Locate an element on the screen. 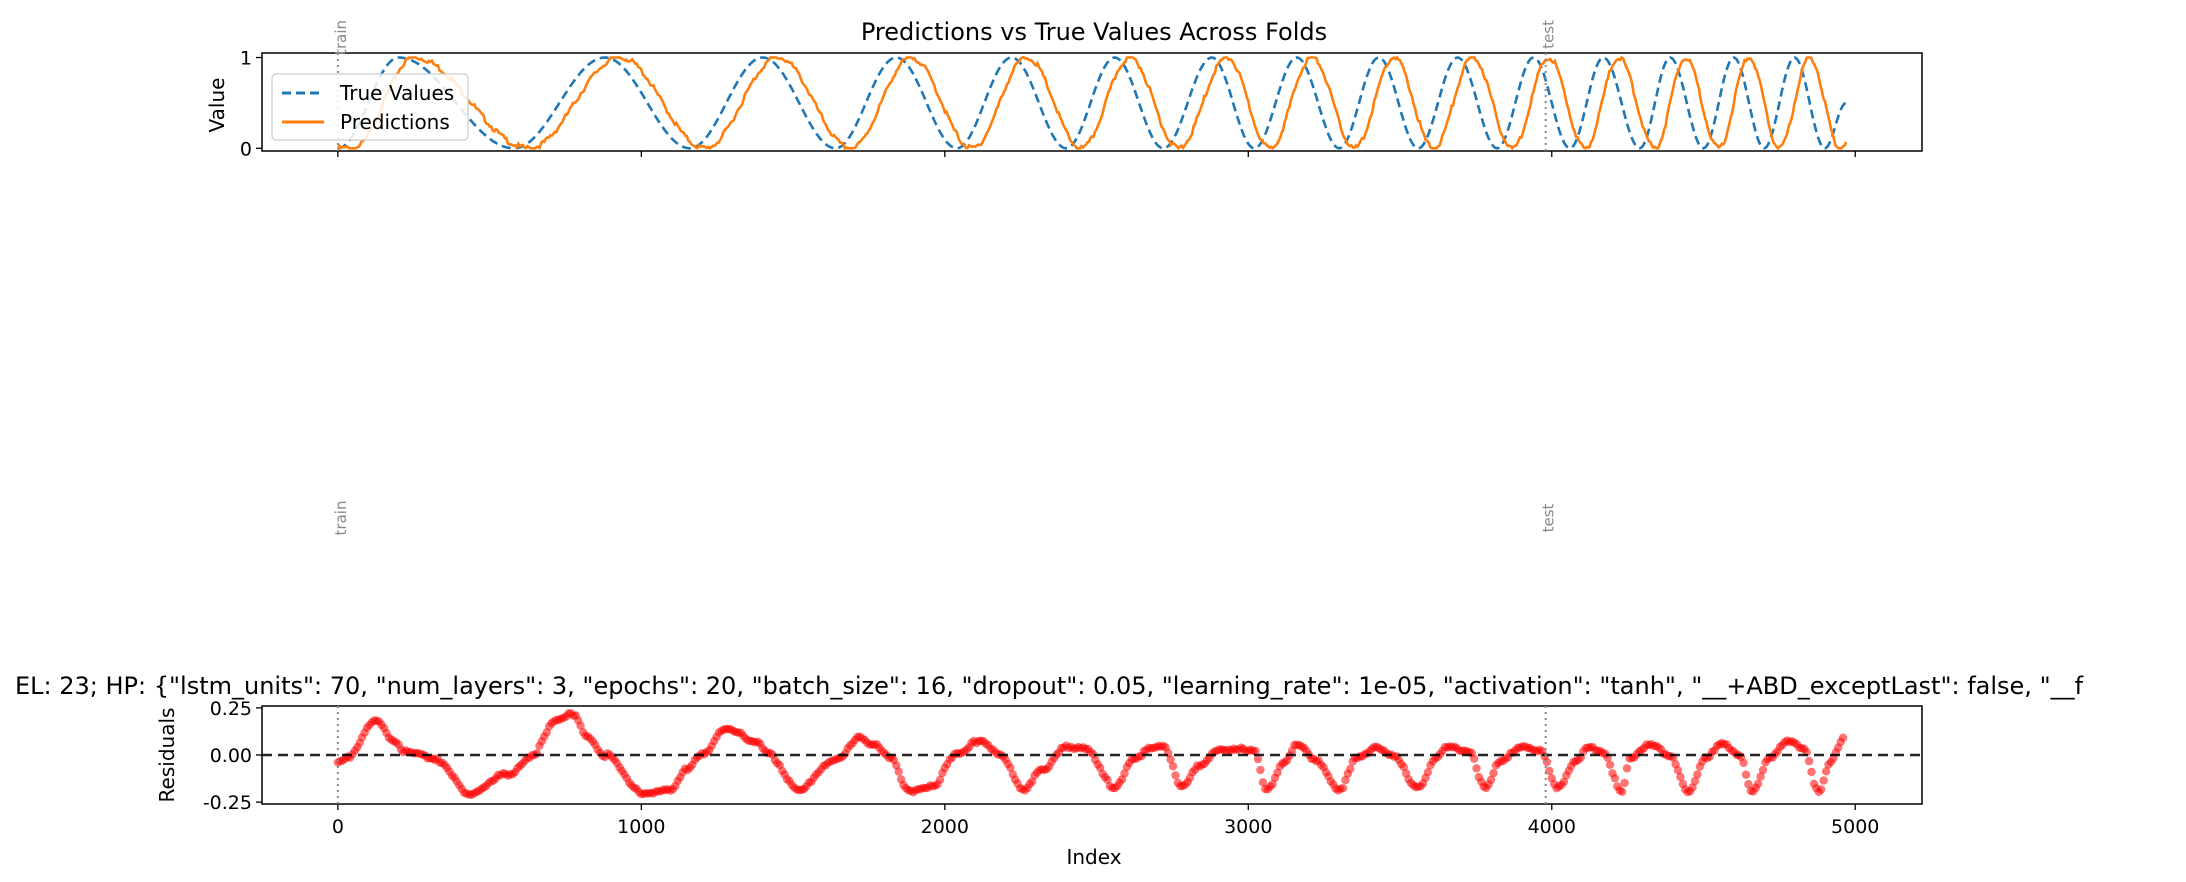 This screenshot has width=2186, height=882. legend-predictions-label: Predictions is located at coordinates (395, 122).